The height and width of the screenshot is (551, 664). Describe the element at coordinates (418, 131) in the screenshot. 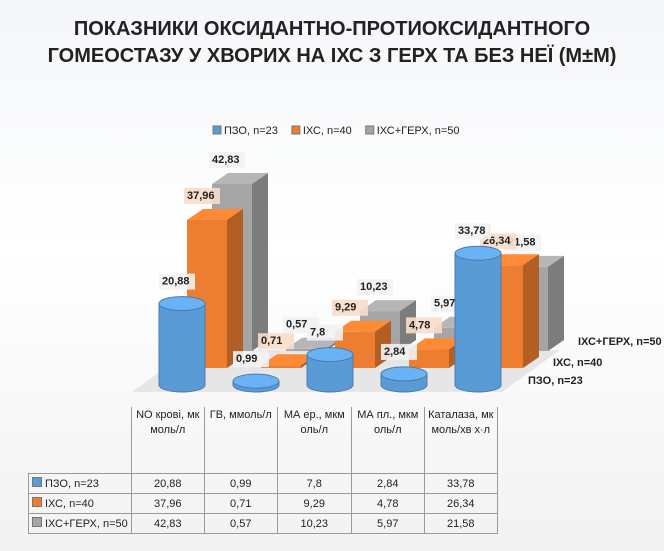

I see `legend-label: ІХС+ГЕРХ, n=50` at that location.